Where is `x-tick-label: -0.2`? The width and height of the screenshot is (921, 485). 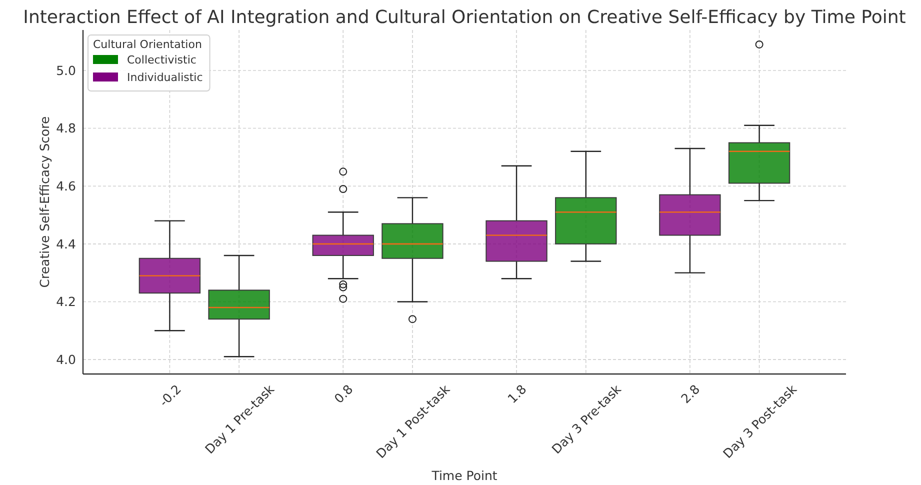
x-tick-label: -0.2 is located at coordinates (170, 395).